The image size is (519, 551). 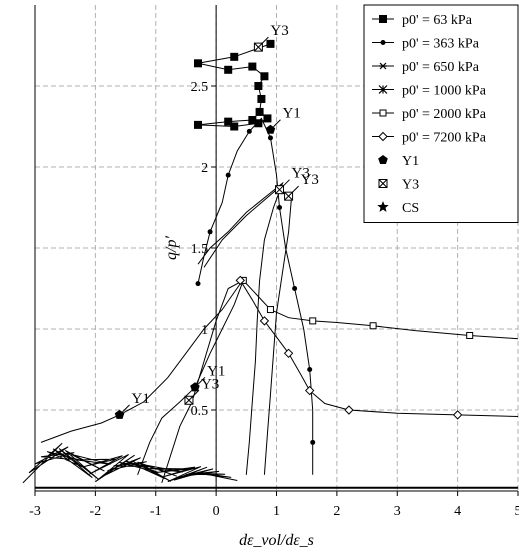 I want to click on x-tick-label: -2, so click(x=96, y=511).